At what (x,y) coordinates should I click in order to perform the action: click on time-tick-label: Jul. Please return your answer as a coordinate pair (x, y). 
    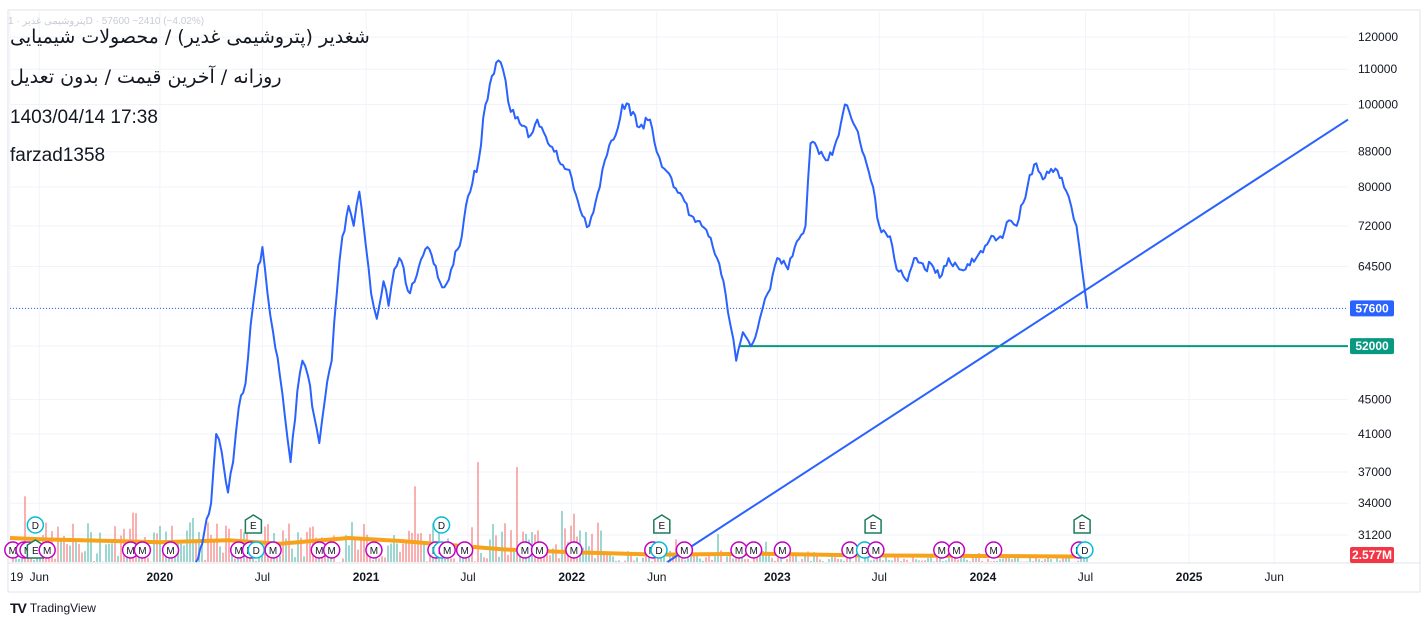
    Looking at the image, I should click on (879, 577).